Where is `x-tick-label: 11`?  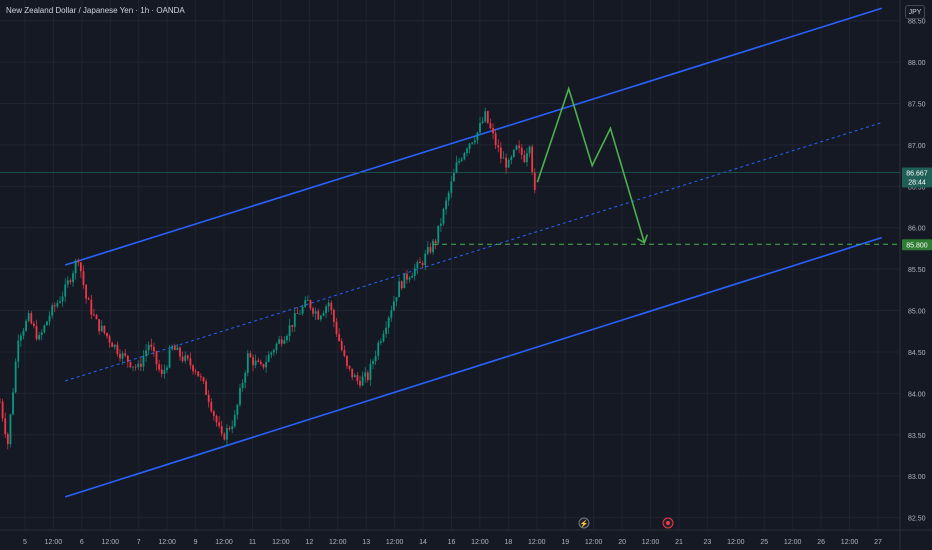
x-tick-label: 11 is located at coordinates (252, 542).